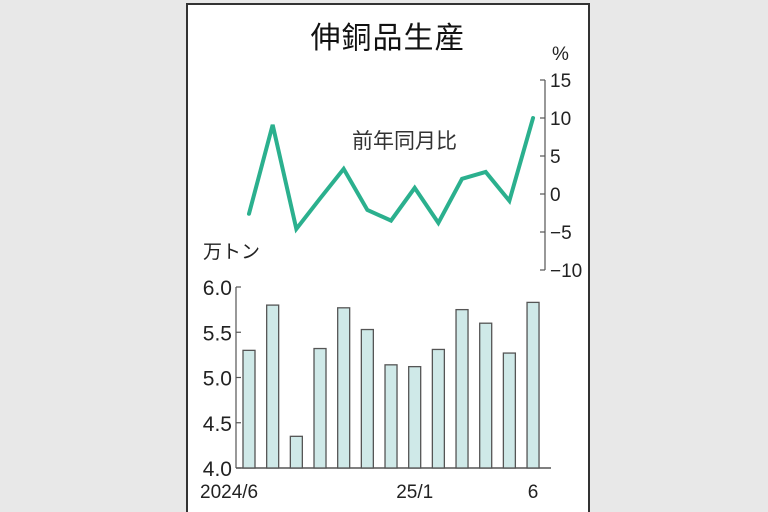 This screenshot has height=512, width=768. Describe the element at coordinates (560, 54) in the screenshot. I see `line-unit-label: %` at that location.